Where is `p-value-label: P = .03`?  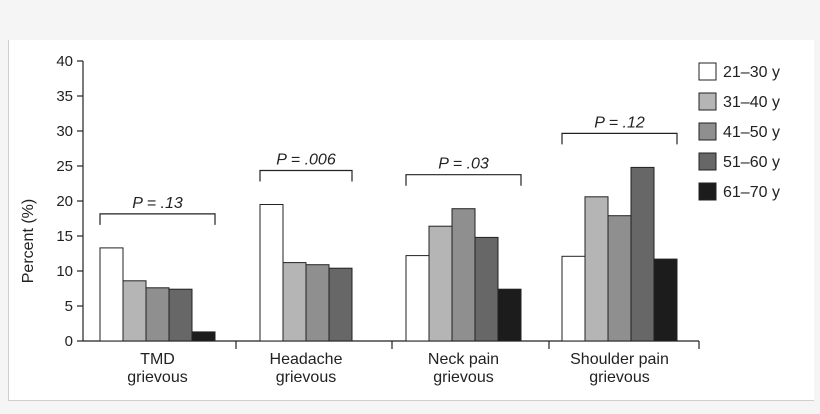
p-value-label: P = .03 is located at coordinates (463, 164).